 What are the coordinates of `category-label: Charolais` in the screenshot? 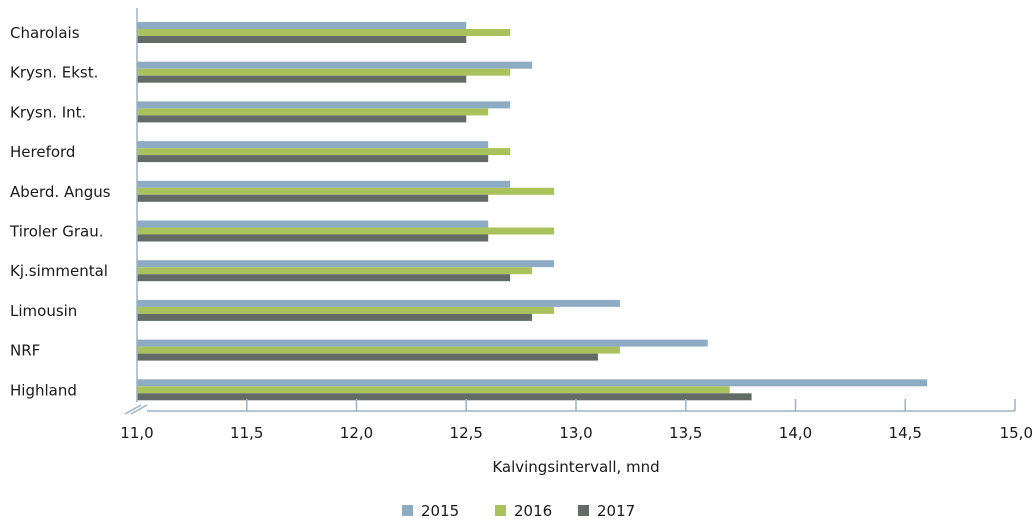 It's located at (45, 33).